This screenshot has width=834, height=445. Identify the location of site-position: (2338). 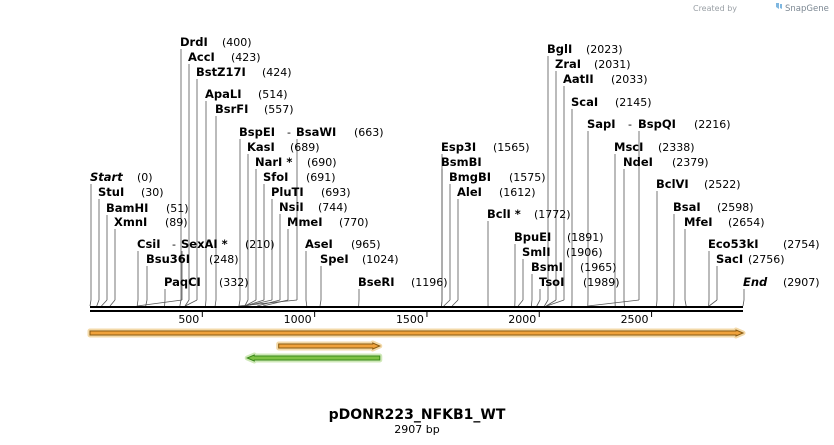
(676, 147).